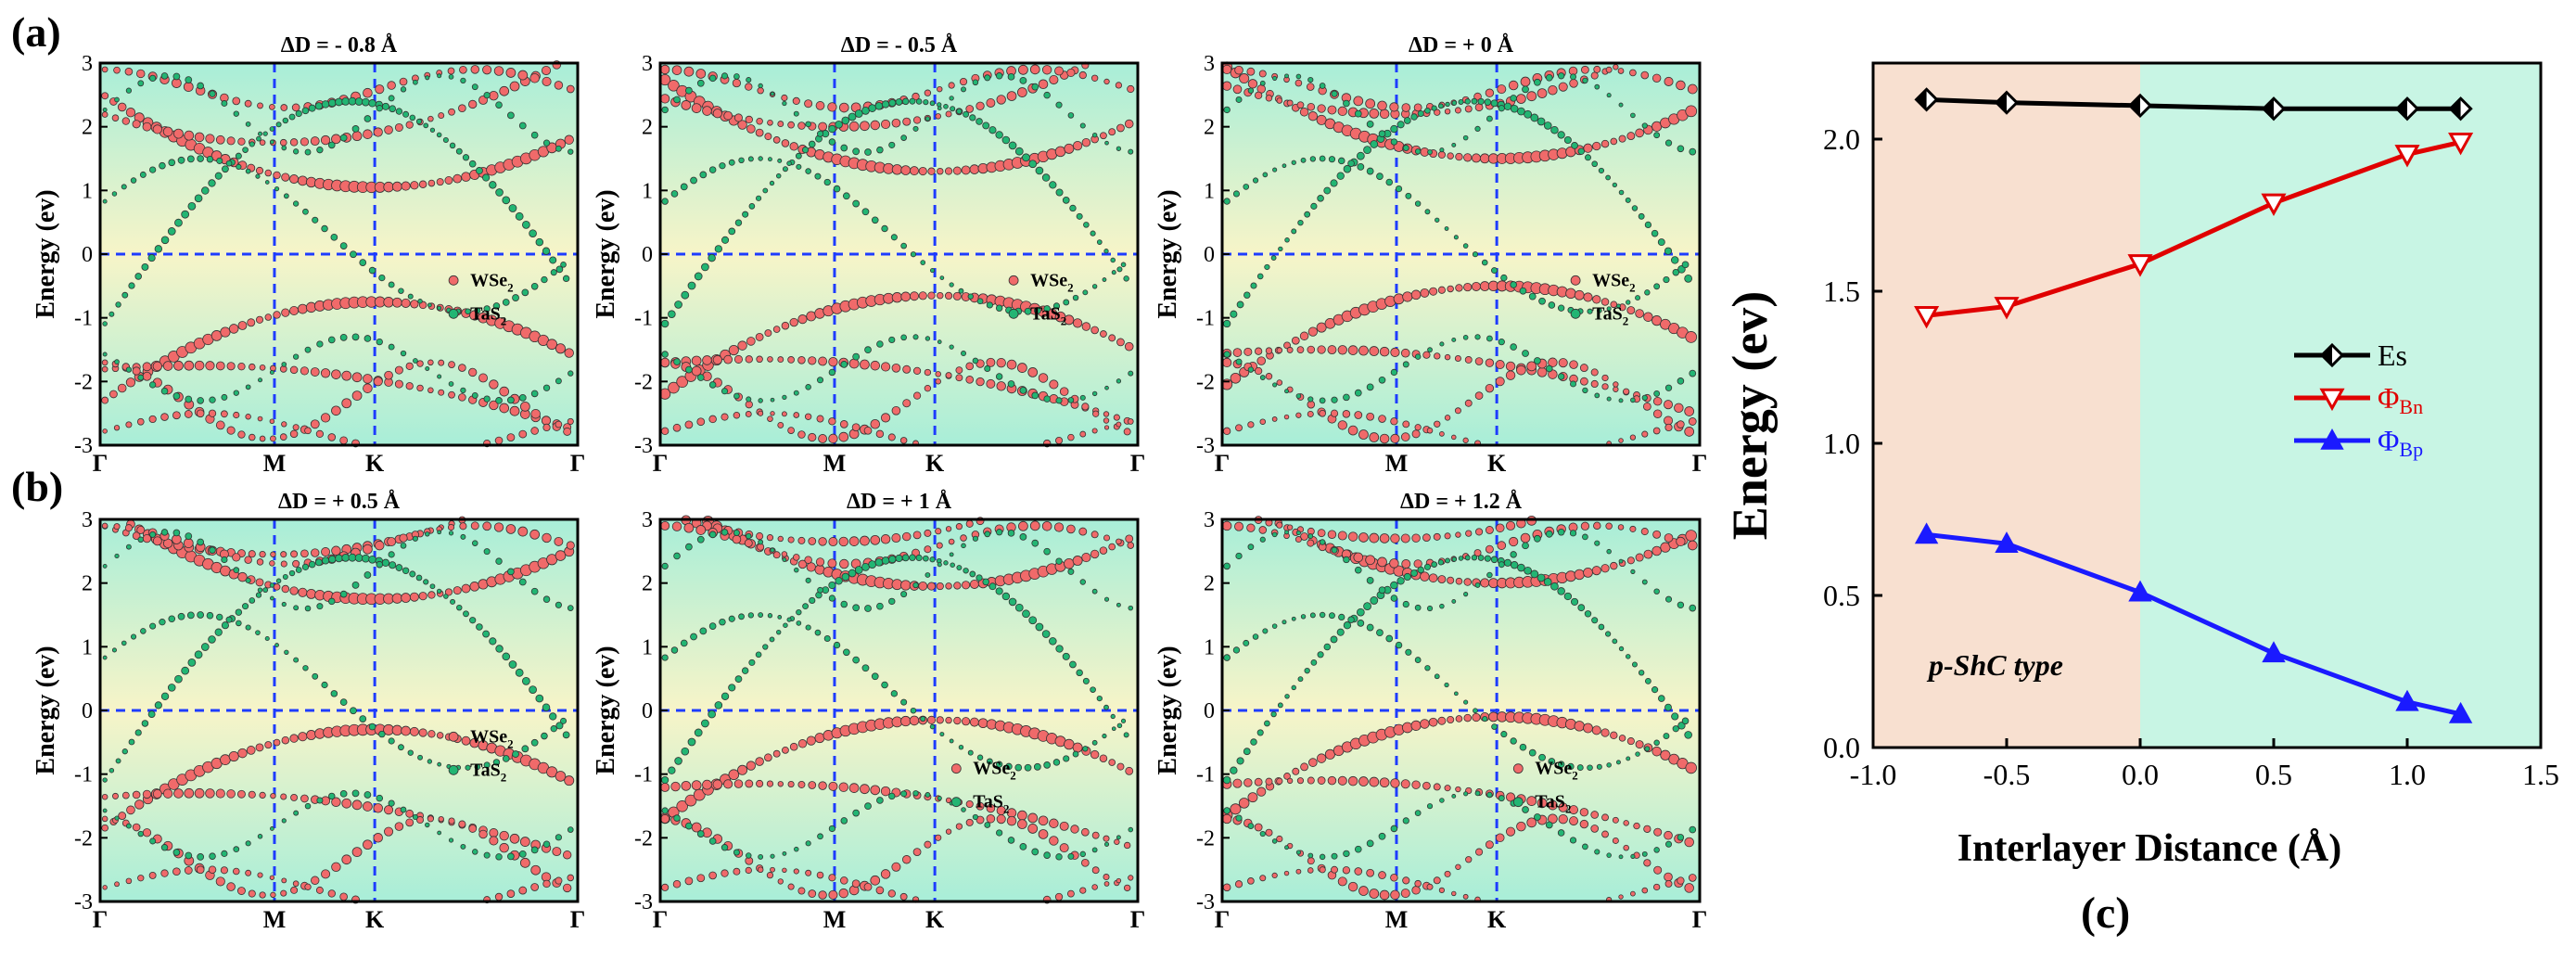 This screenshot has width=2576, height=959. Describe the element at coordinates (1210, 64) in the screenshot. I see `y-tick-label: 3` at that location.